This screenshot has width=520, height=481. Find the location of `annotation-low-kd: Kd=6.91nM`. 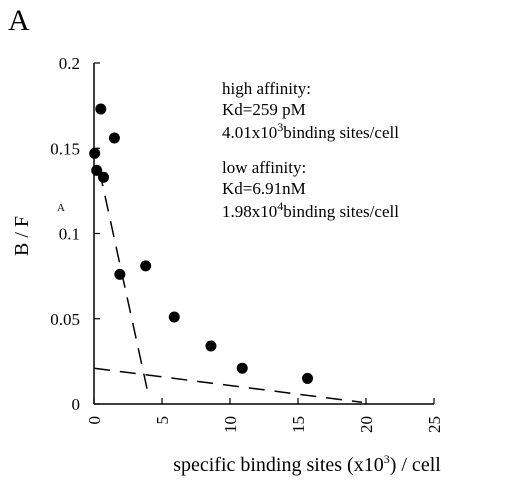

annotation-low-kd: Kd=6.91nM is located at coordinates (264, 188).